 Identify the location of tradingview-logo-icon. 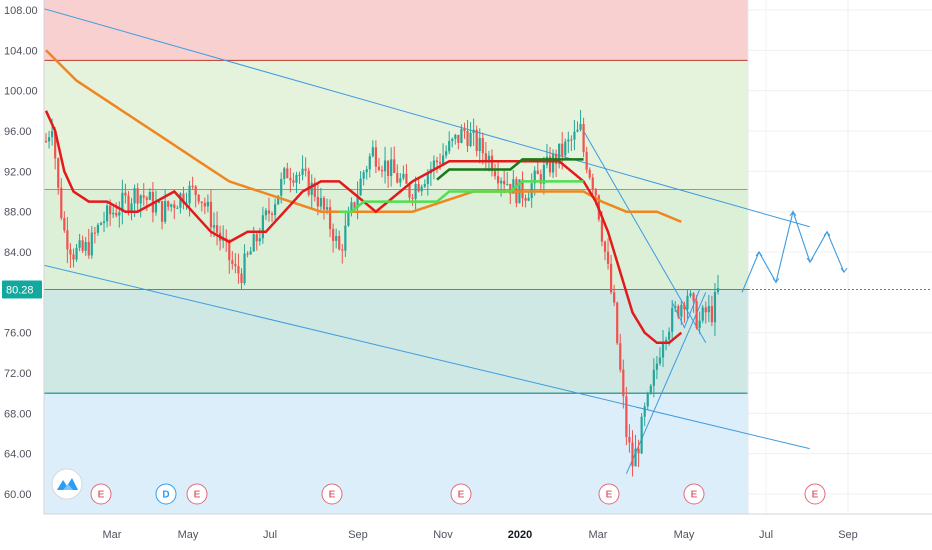
(67, 484).